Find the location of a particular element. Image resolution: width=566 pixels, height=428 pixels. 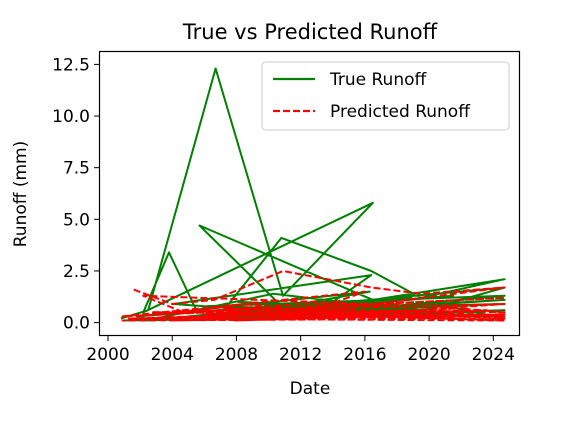

y-tick-label: 7.5 is located at coordinates (76, 169).